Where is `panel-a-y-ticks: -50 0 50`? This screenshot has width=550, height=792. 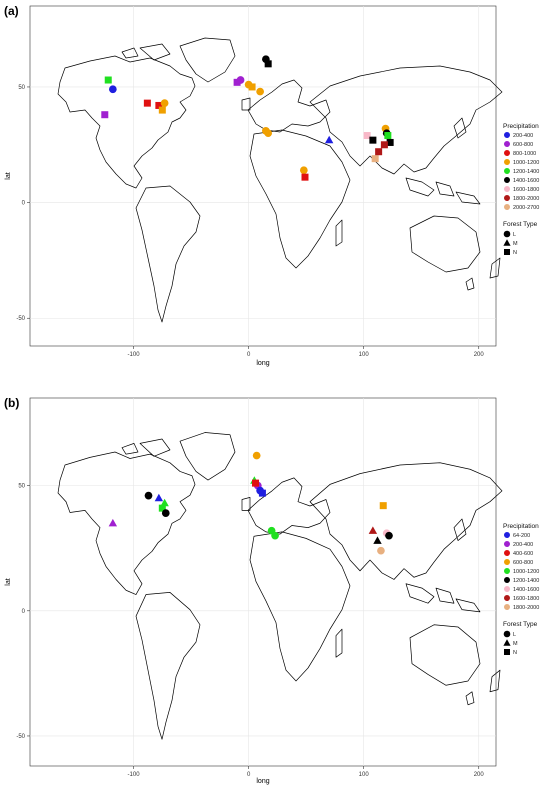
panel-a-y-ticks: -50 0 50 is located at coordinates (23, 203).